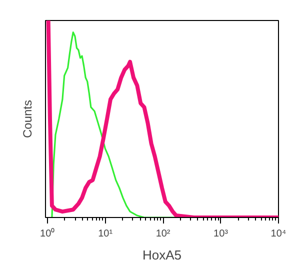 The image size is (300, 265). Describe the element at coordinates (106, 234) in the screenshot. I see `x-tick-label: 10¹` at that location.